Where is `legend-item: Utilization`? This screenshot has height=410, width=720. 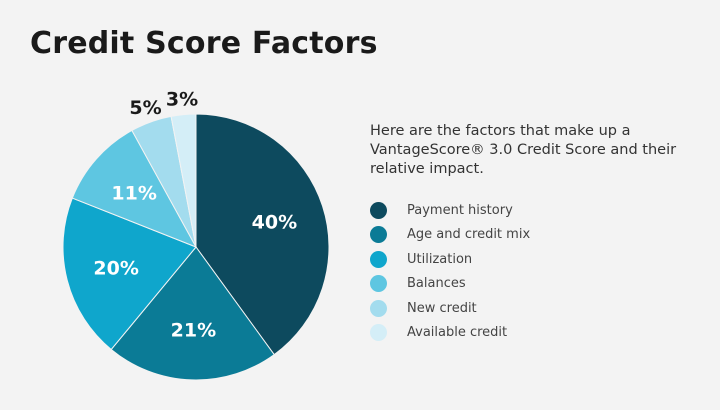 legend-item: Utilization is located at coordinates (450, 259).